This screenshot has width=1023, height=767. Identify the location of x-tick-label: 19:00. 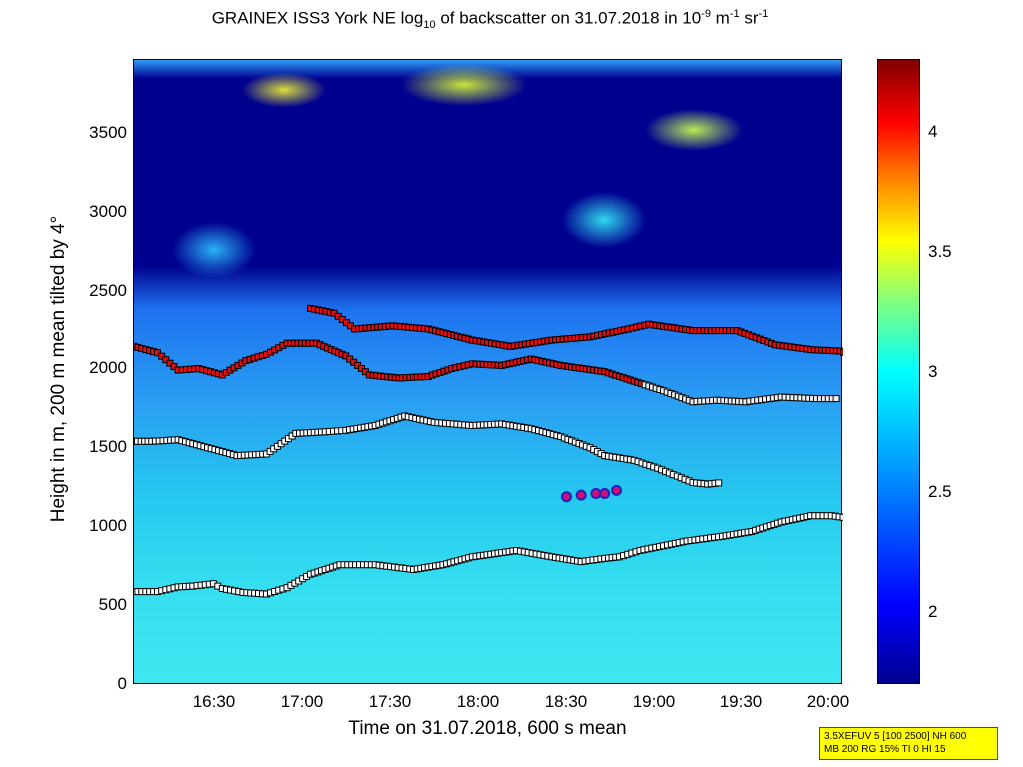
(654, 701).